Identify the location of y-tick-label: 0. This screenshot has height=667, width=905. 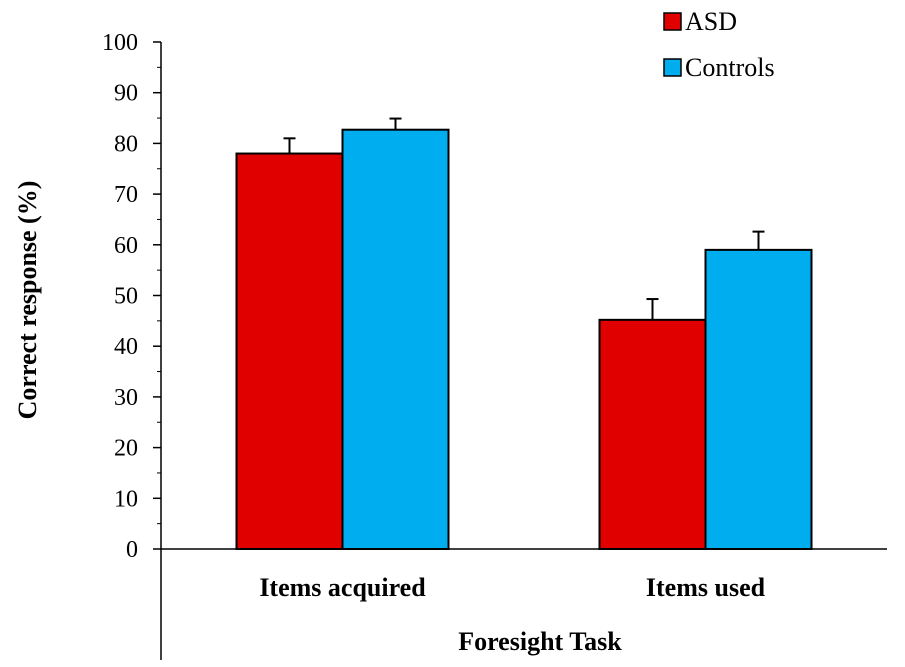
(132, 550).